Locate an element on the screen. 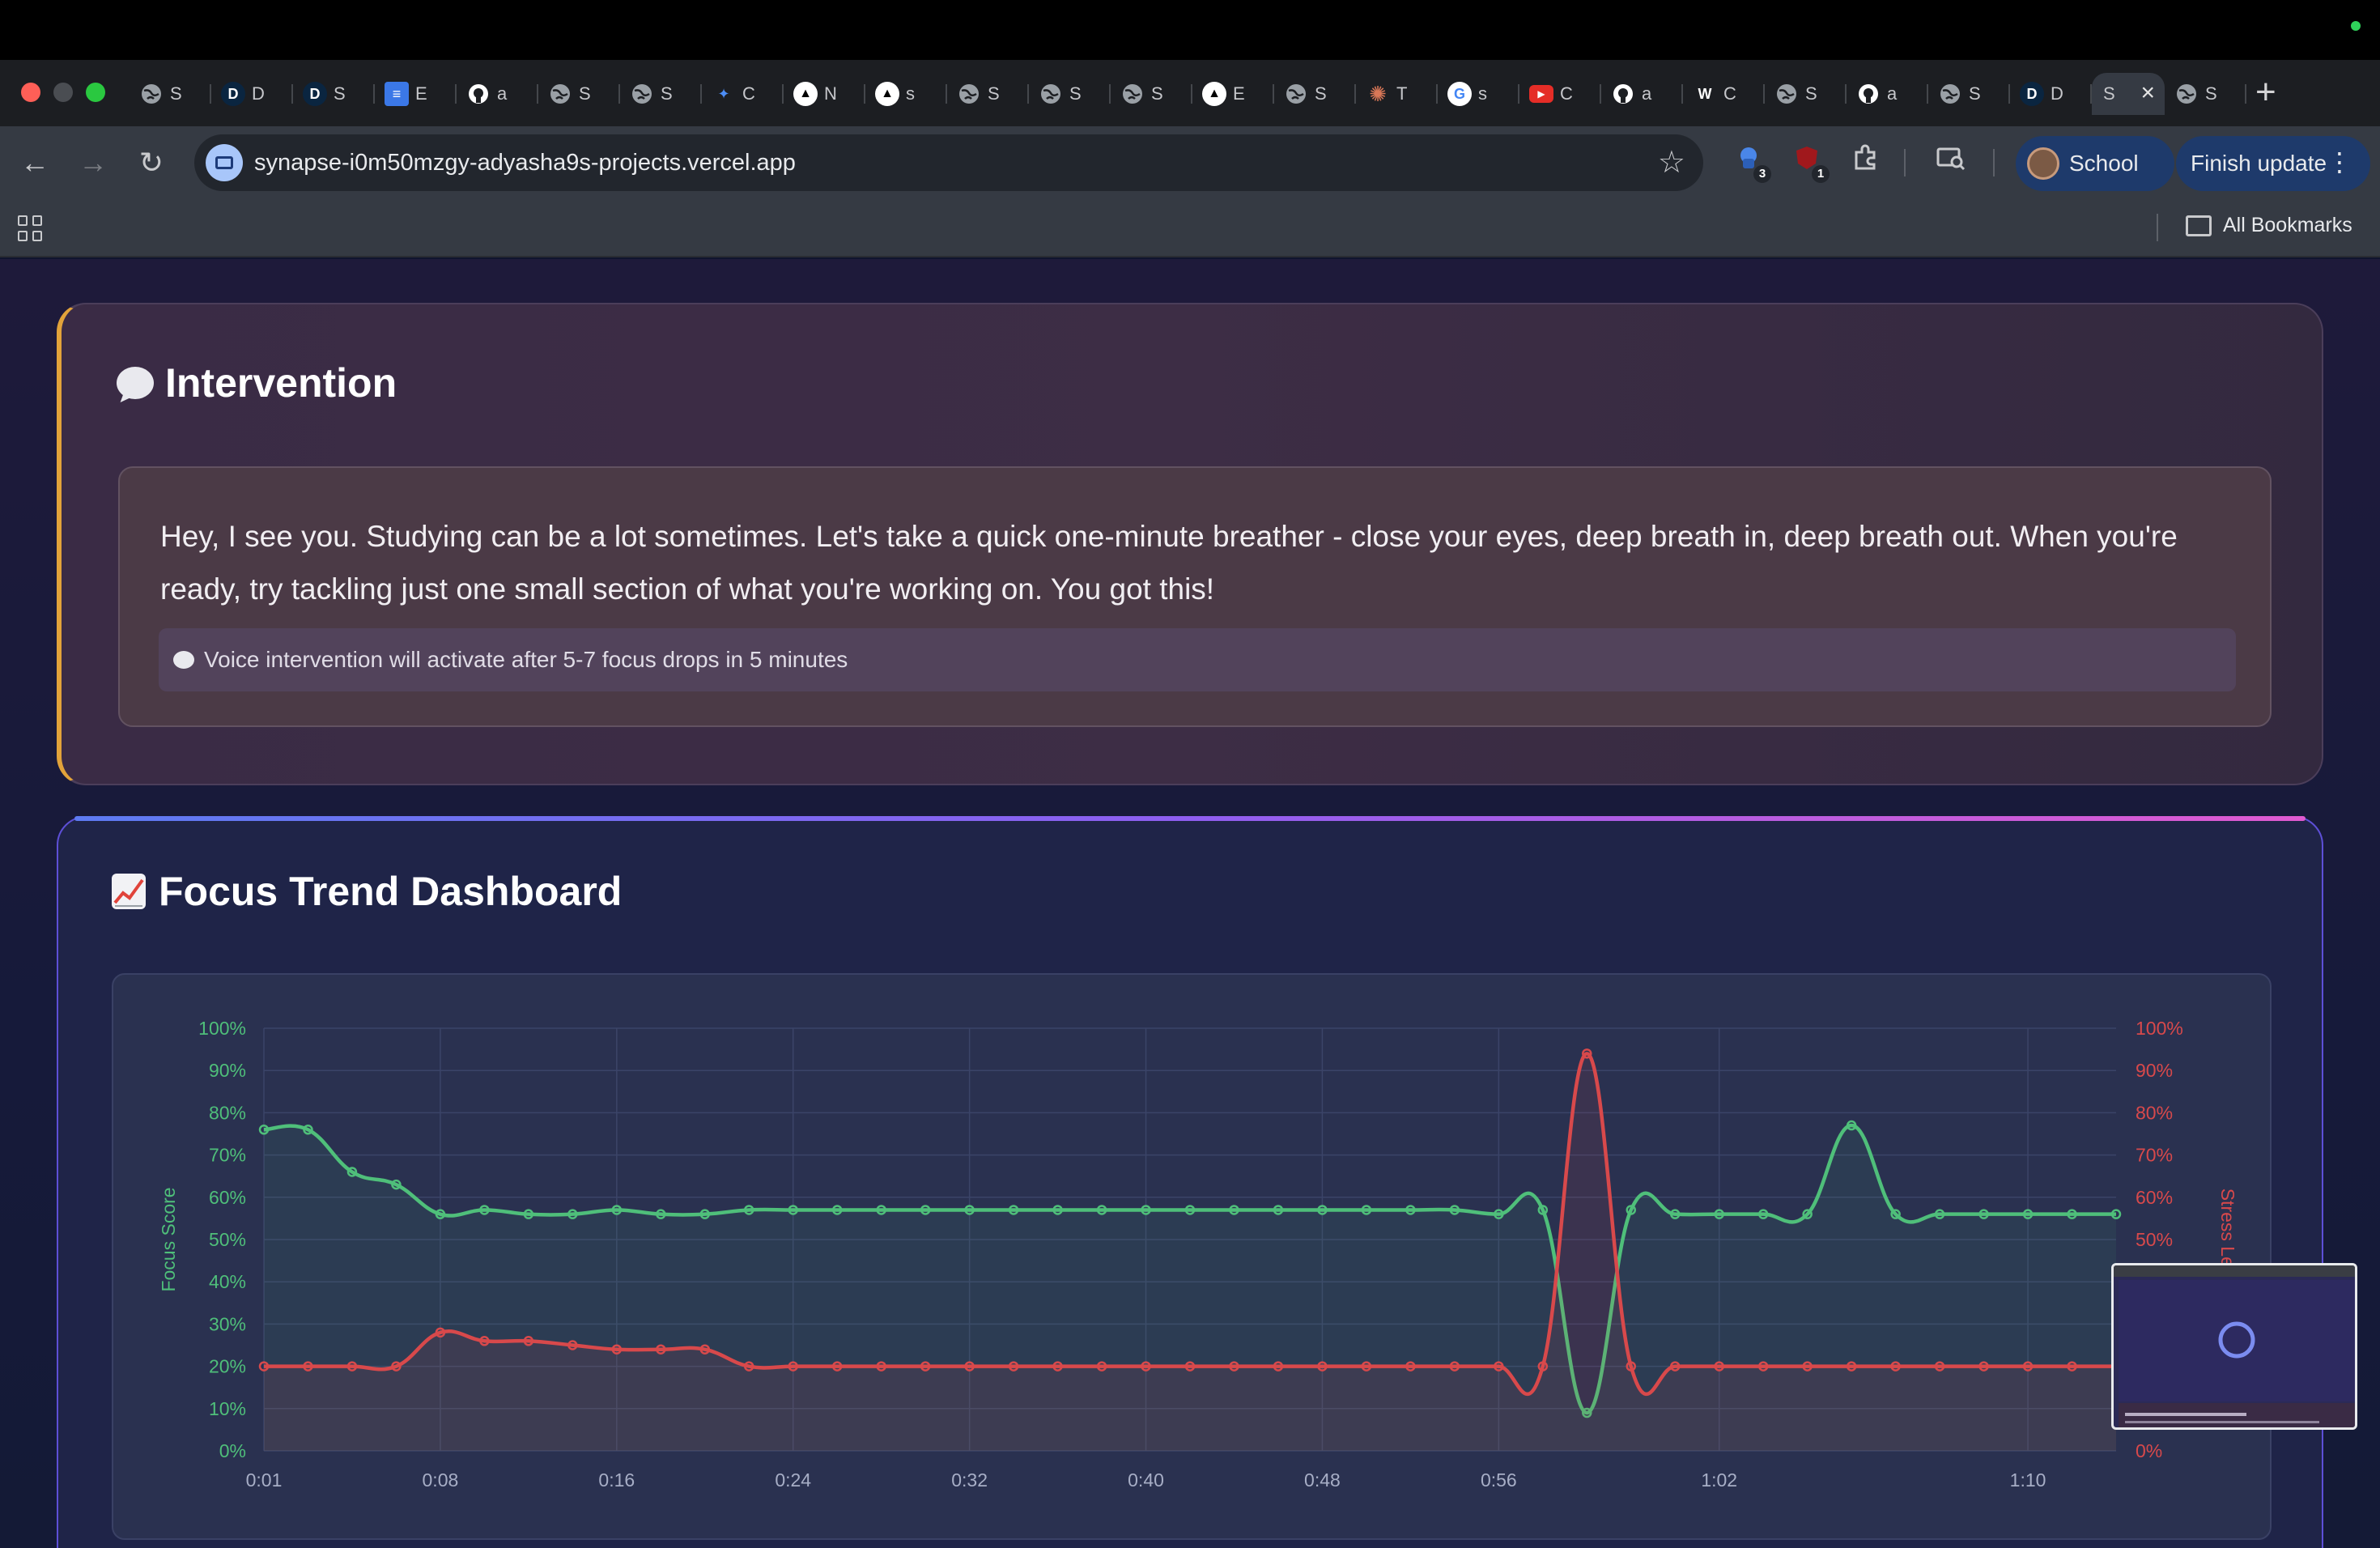 This screenshot has height=1548, width=2380. docs-icon: ≡ is located at coordinates (397, 94).